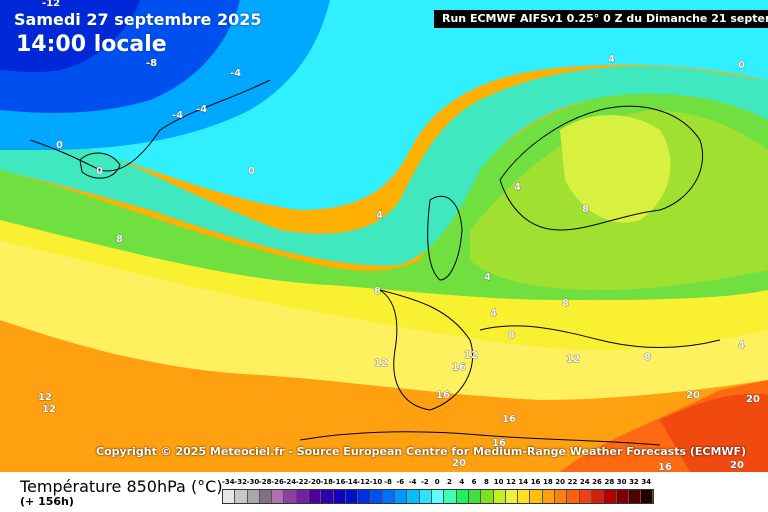 The image size is (768, 512). What do you see at coordinates (314, 482) in the screenshot?
I see `scale-label: -20` at bounding box center [314, 482].